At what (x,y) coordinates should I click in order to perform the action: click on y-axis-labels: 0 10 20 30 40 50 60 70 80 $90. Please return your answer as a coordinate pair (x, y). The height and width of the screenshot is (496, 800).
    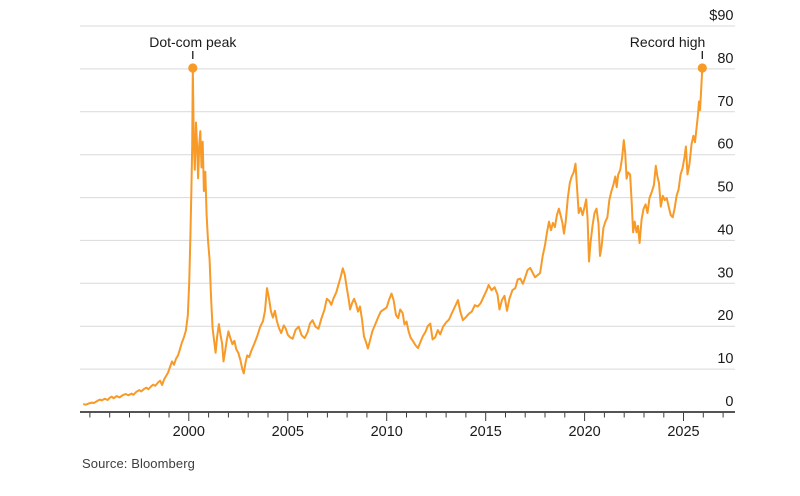
    Looking at the image, I should click on (721, 209).